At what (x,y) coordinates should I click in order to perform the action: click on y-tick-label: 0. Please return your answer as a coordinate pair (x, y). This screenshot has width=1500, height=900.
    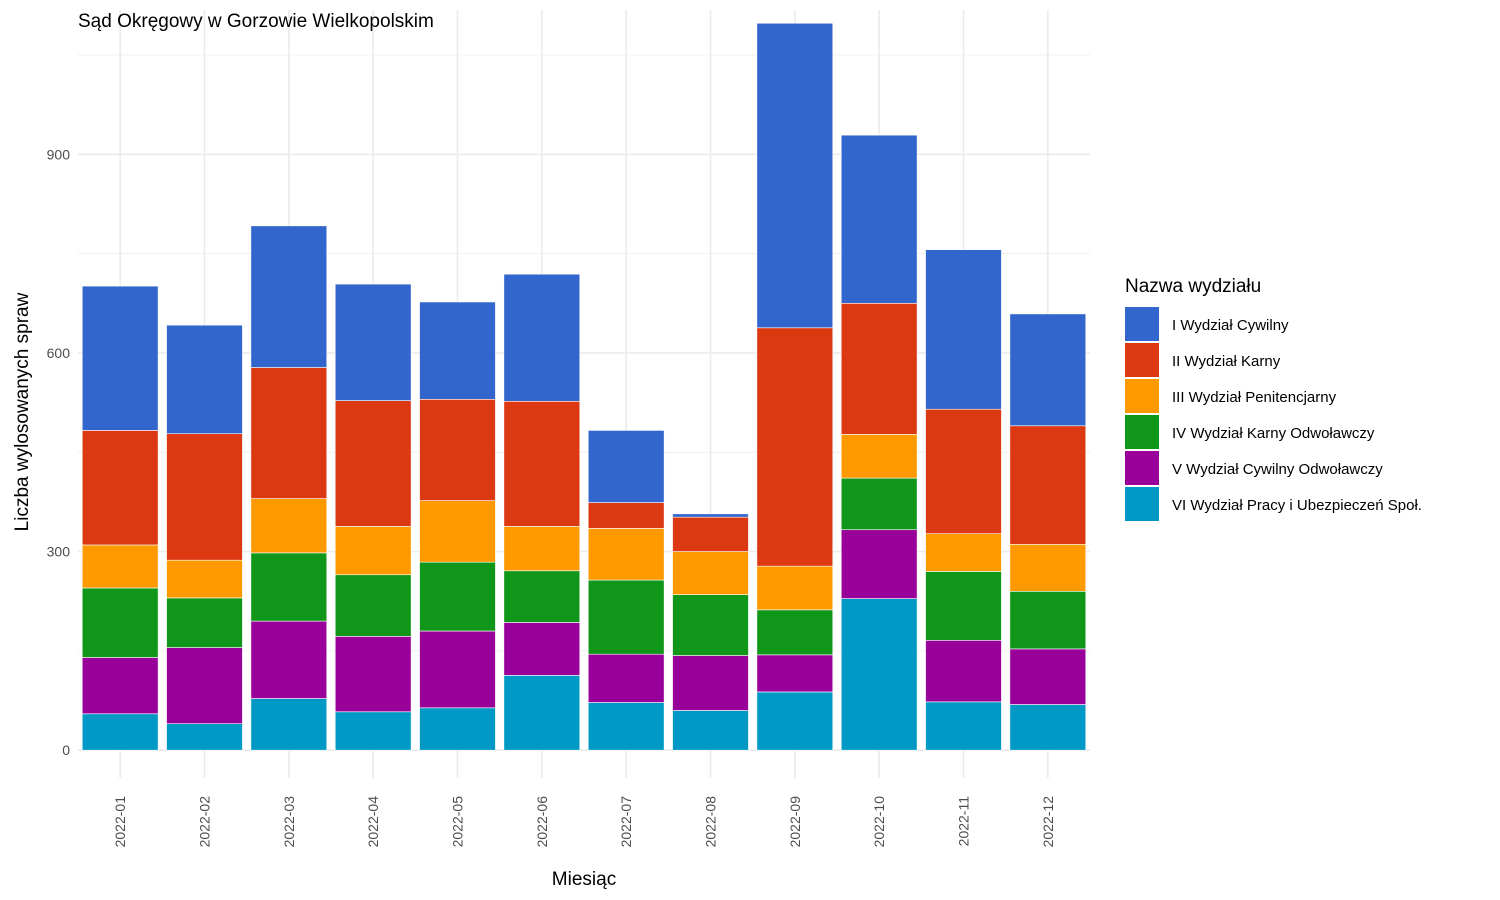
    Looking at the image, I should click on (66, 750).